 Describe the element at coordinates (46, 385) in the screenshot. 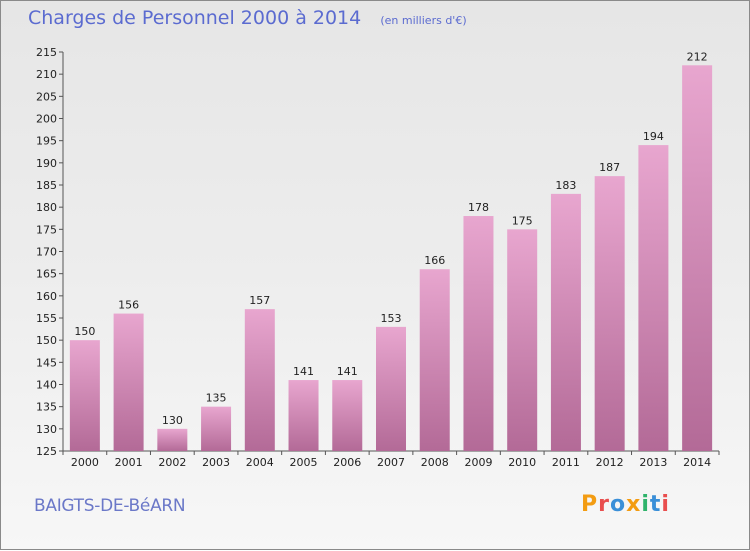

I see `y-tick-label: 140` at that location.